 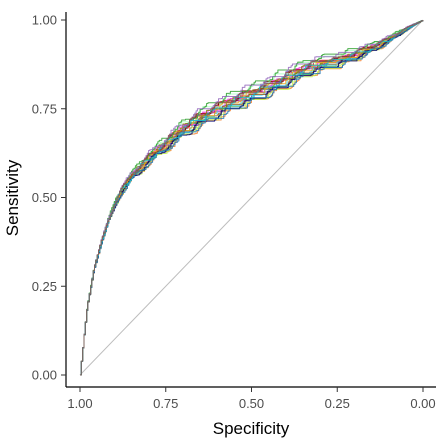 I want to click on y-tick-label: 1.00, so click(x=44, y=20).